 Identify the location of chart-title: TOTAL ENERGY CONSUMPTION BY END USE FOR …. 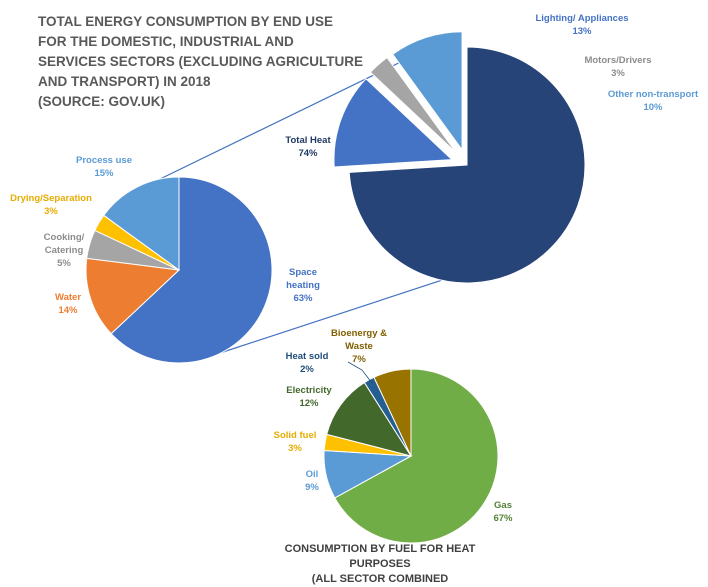
(201, 61).